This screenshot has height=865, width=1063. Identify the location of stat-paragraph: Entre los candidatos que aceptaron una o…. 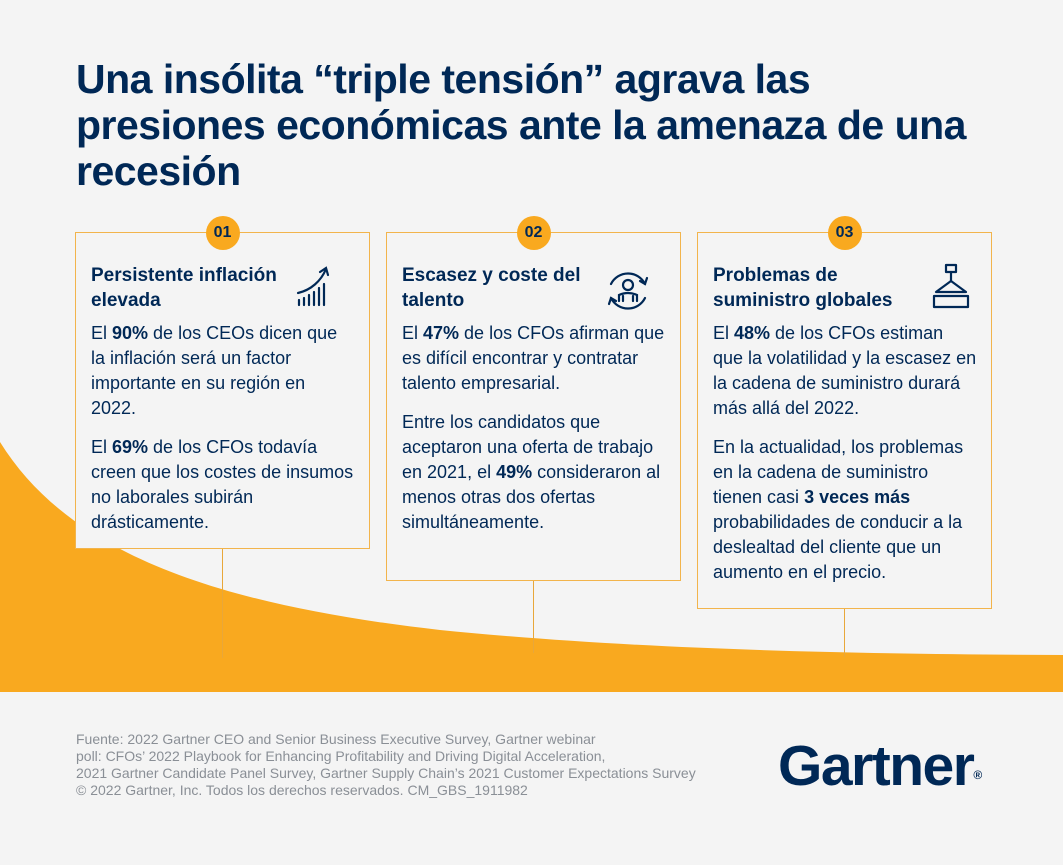
(531, 472).